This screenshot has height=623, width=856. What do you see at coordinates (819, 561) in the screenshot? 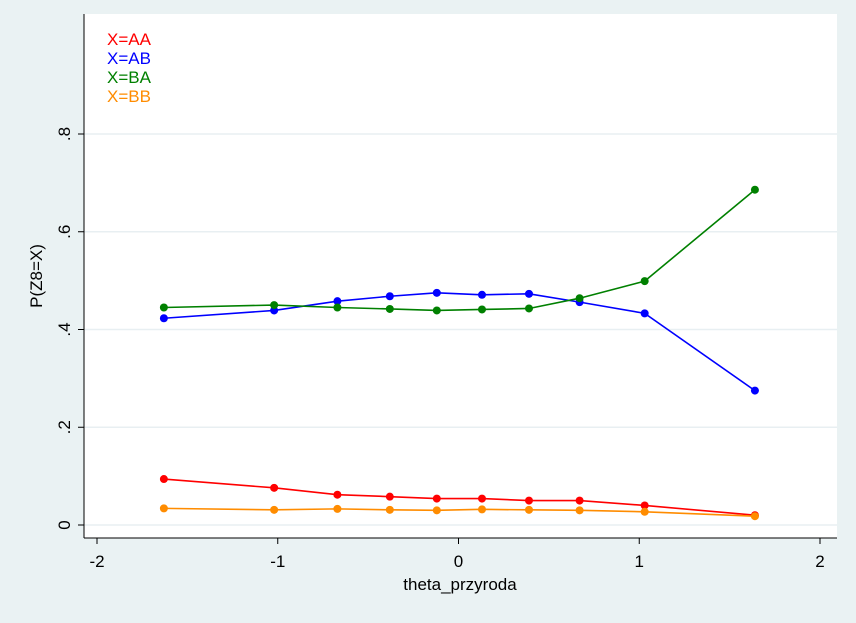
I see `x-tick-label: 2` at bounding box center [819, 561].